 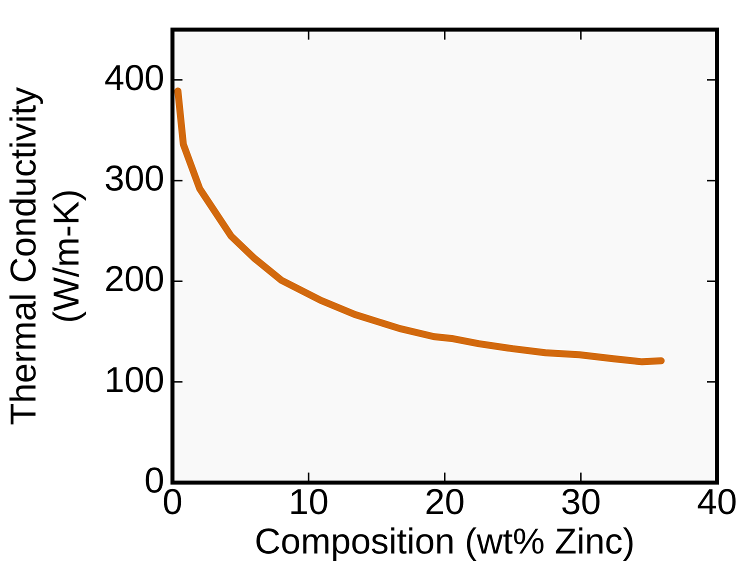 What do you see at coordinates (134, 379) in the screenshot?
I see `y-tick-label: 100` at bounding box center [134, 379].